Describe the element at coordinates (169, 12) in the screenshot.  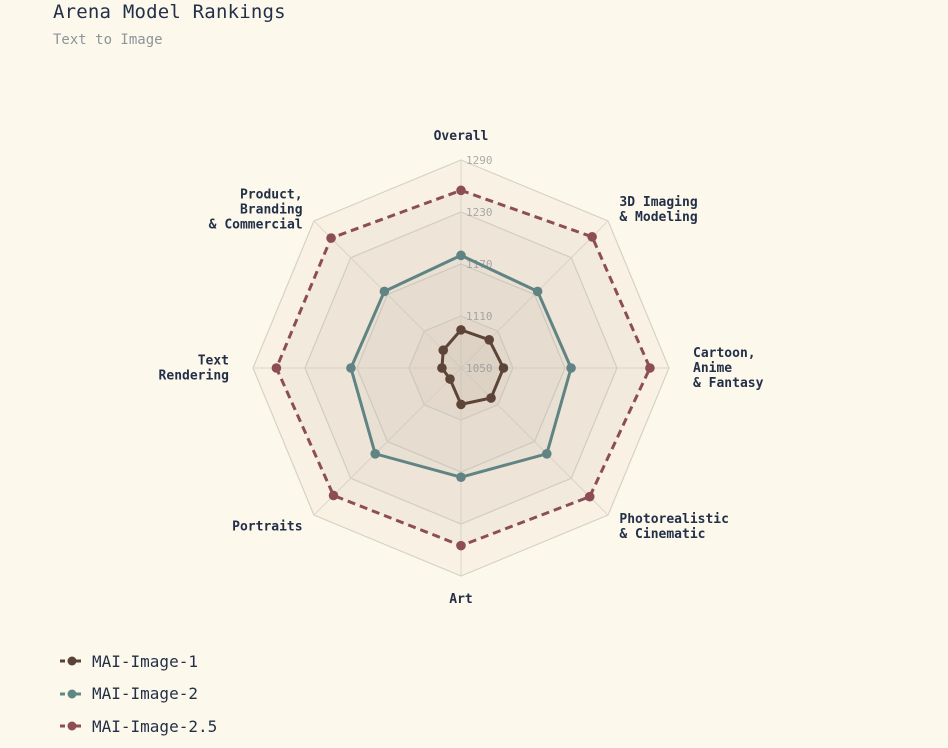
I see `chart-title: Arena Model Rankings` at that location.